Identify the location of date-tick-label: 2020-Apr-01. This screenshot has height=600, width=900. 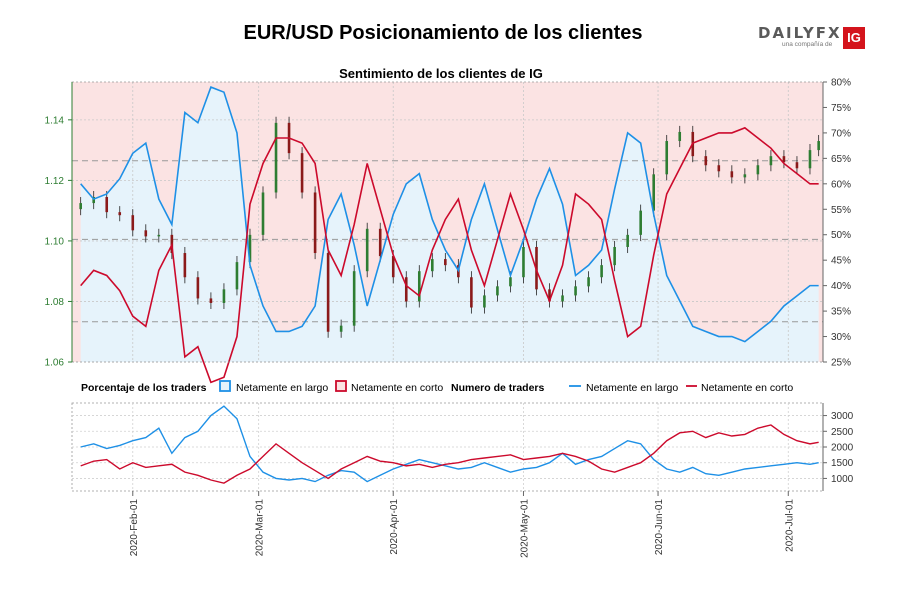
(394, 527).